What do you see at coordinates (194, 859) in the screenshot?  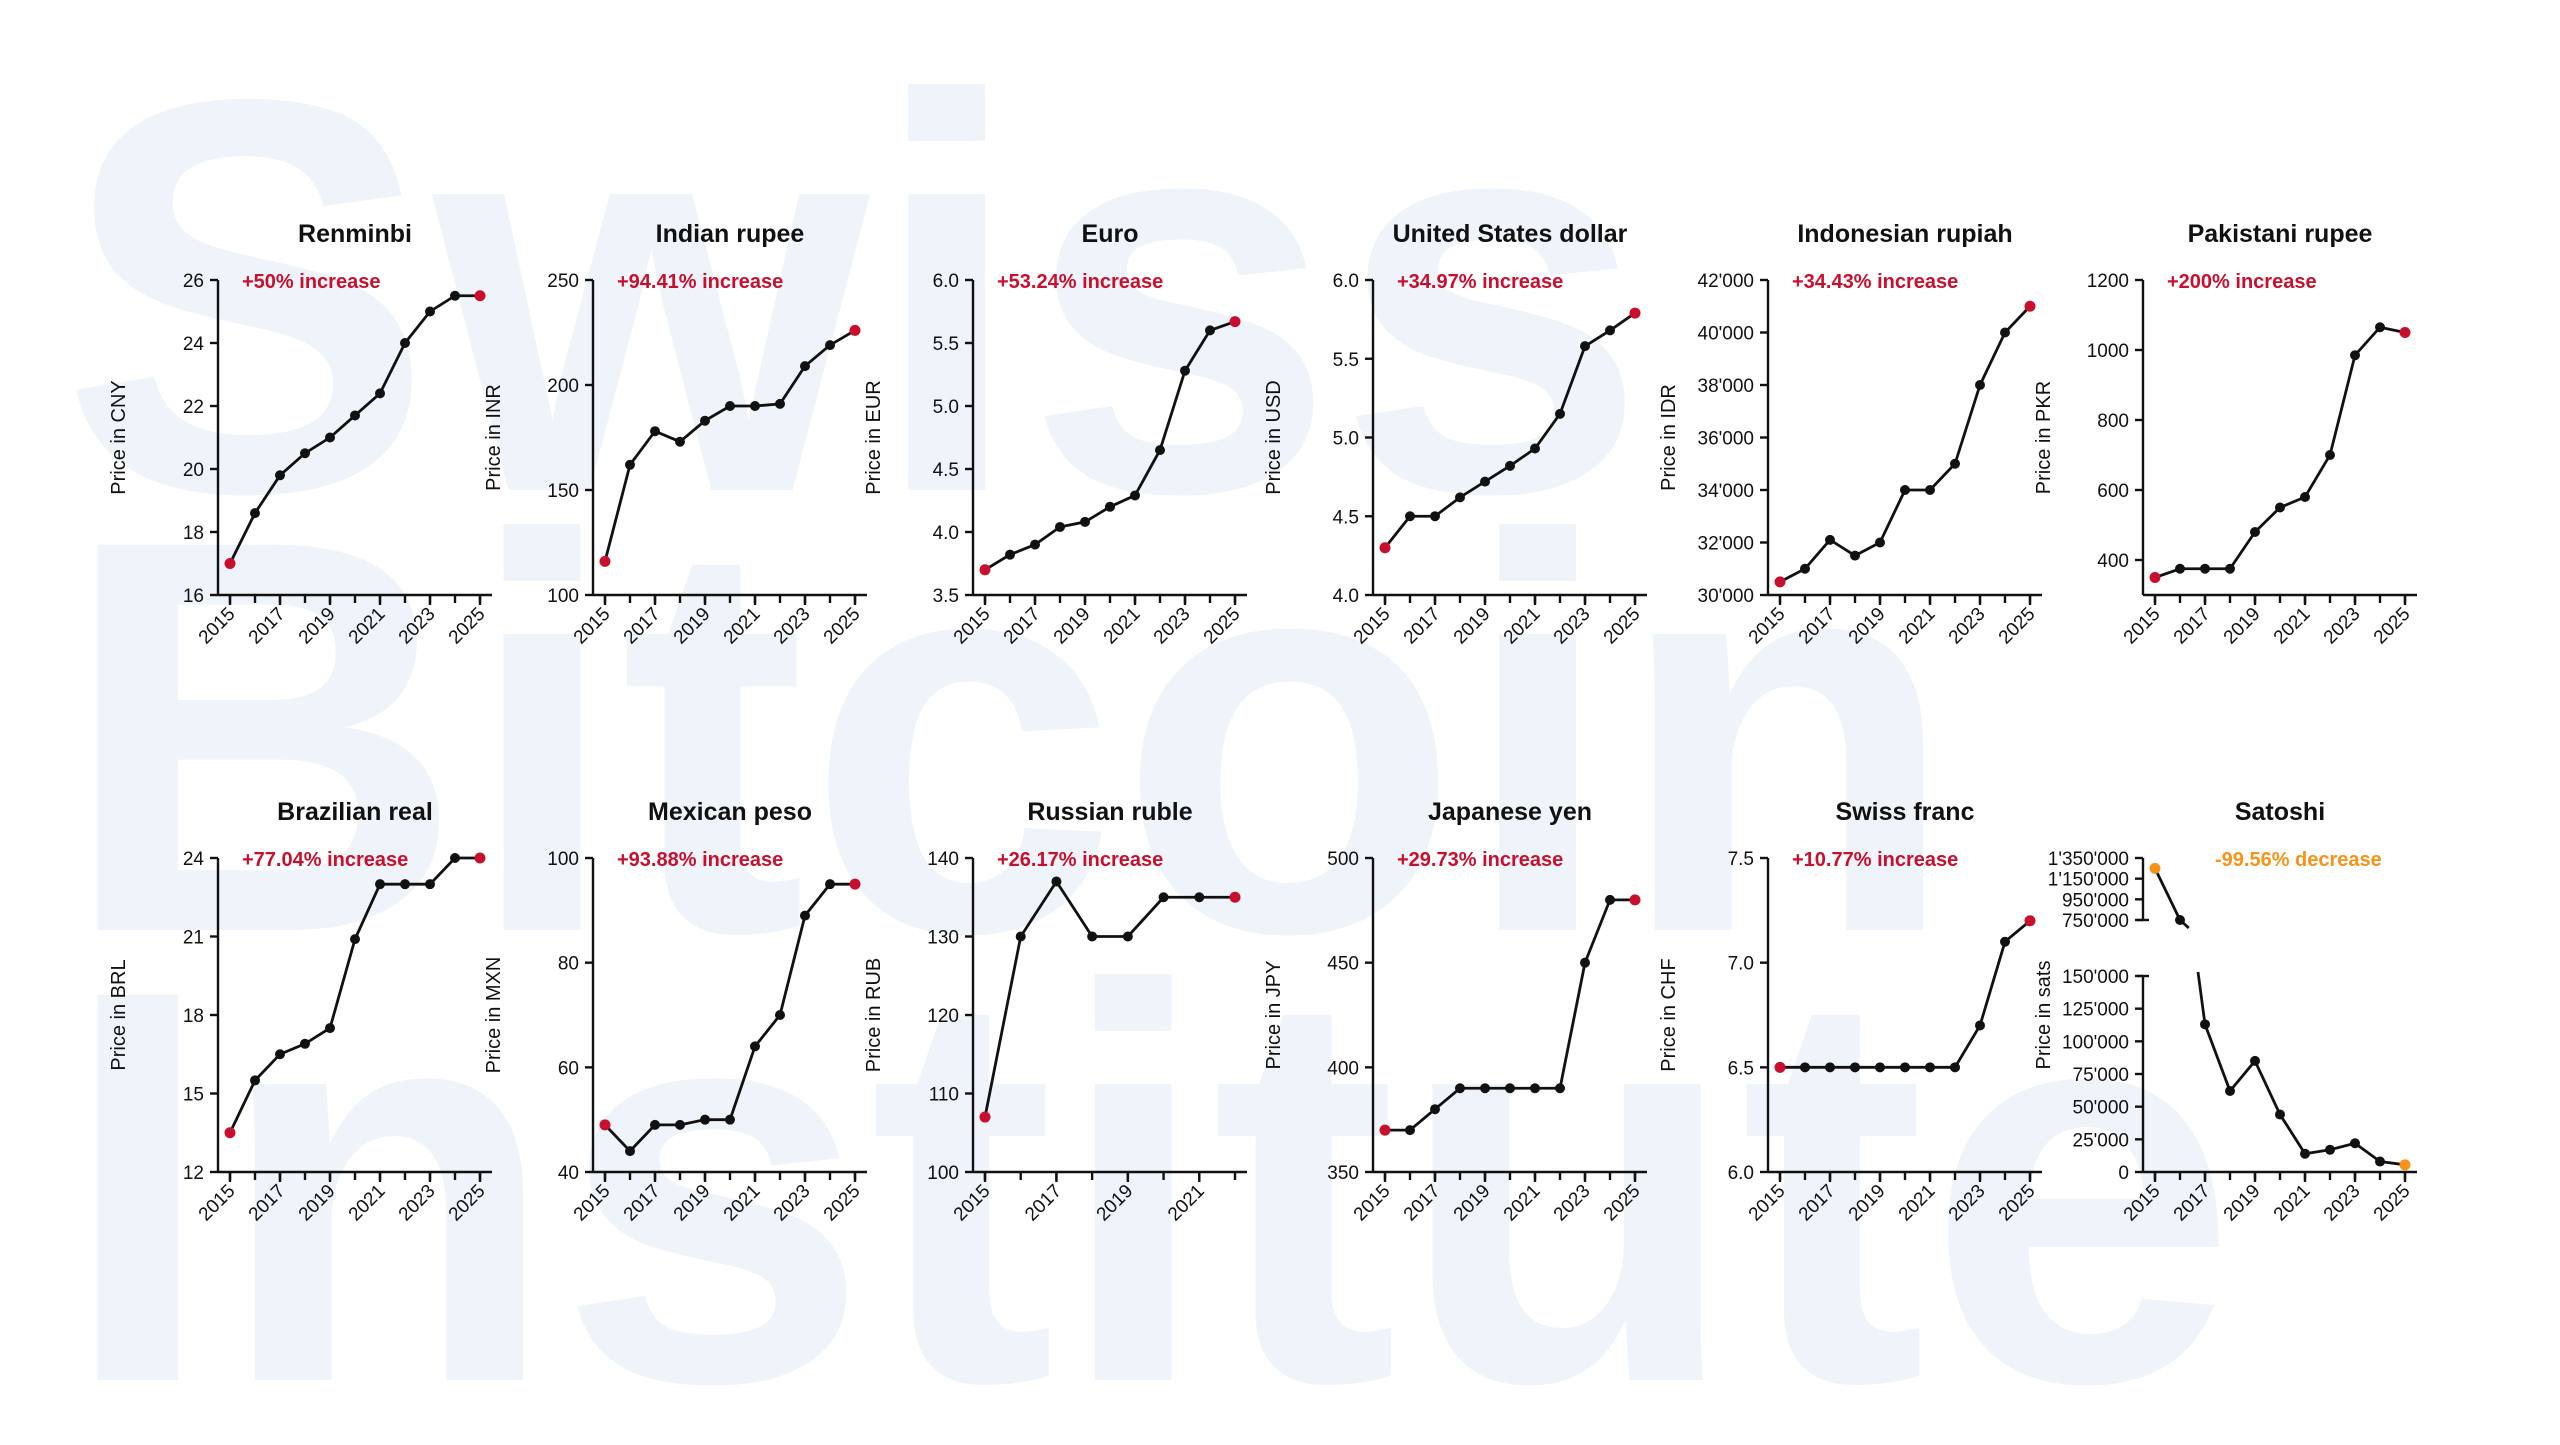 I see `y-tick-label: 24` at bounding box center [194, 859].